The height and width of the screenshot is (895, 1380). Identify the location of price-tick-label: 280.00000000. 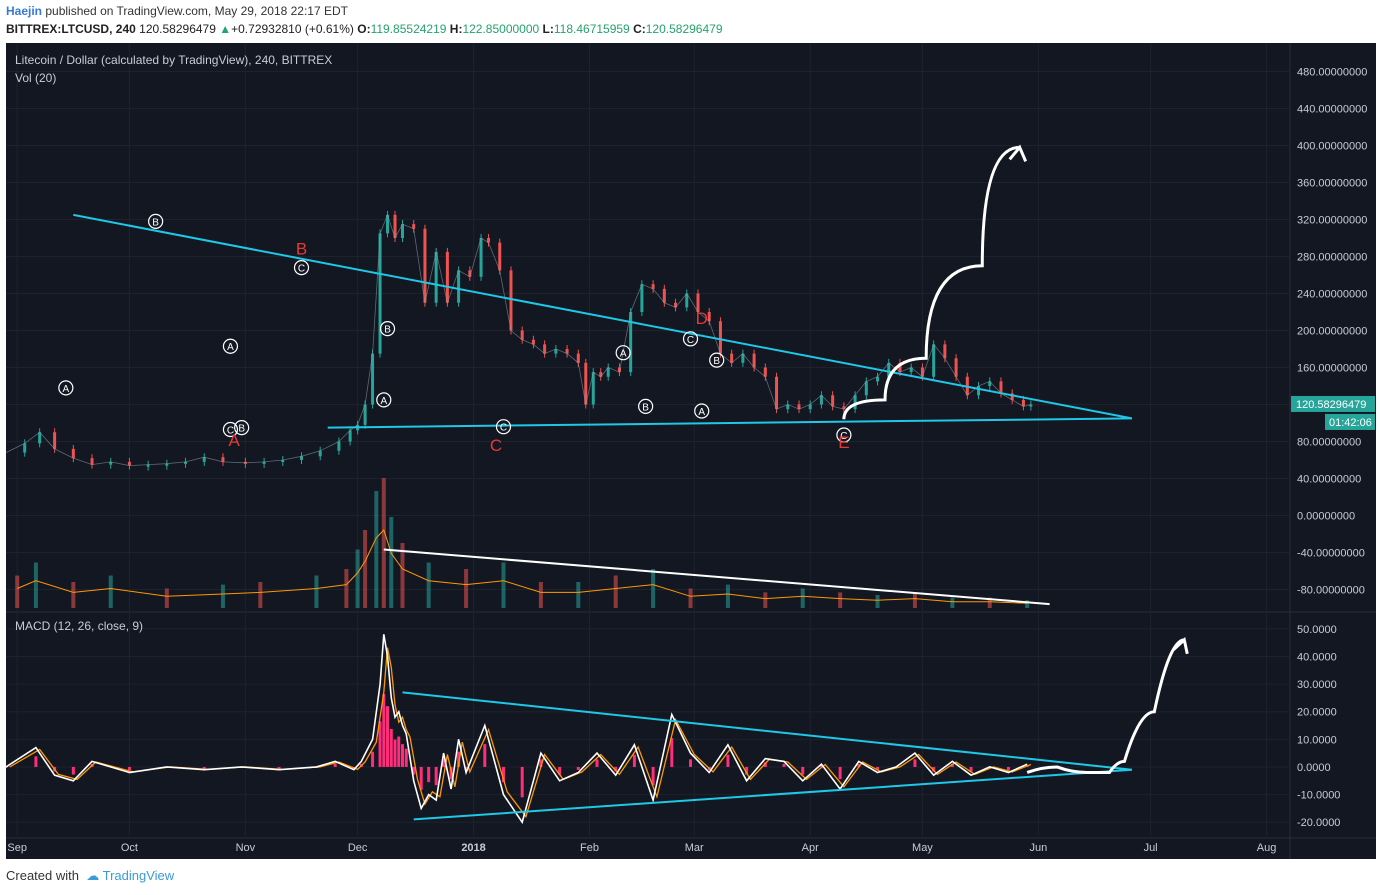
(1332, 258).